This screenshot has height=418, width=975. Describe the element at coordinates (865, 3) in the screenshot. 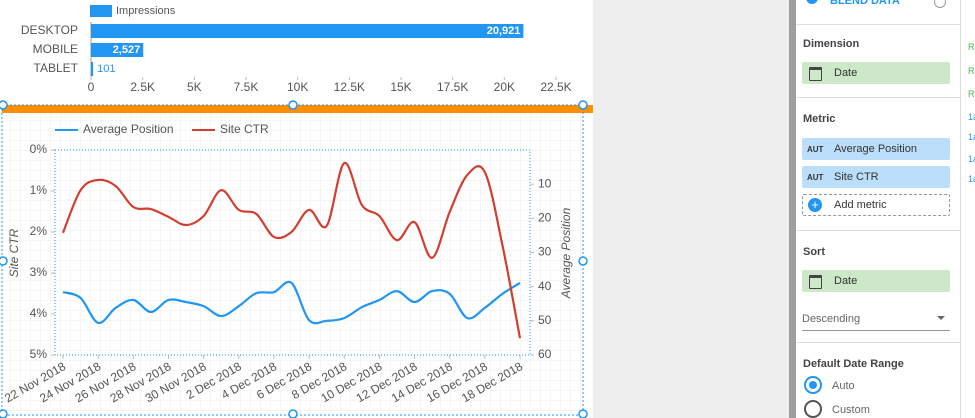

I see `blend-data: BLEND DATA` at that location.